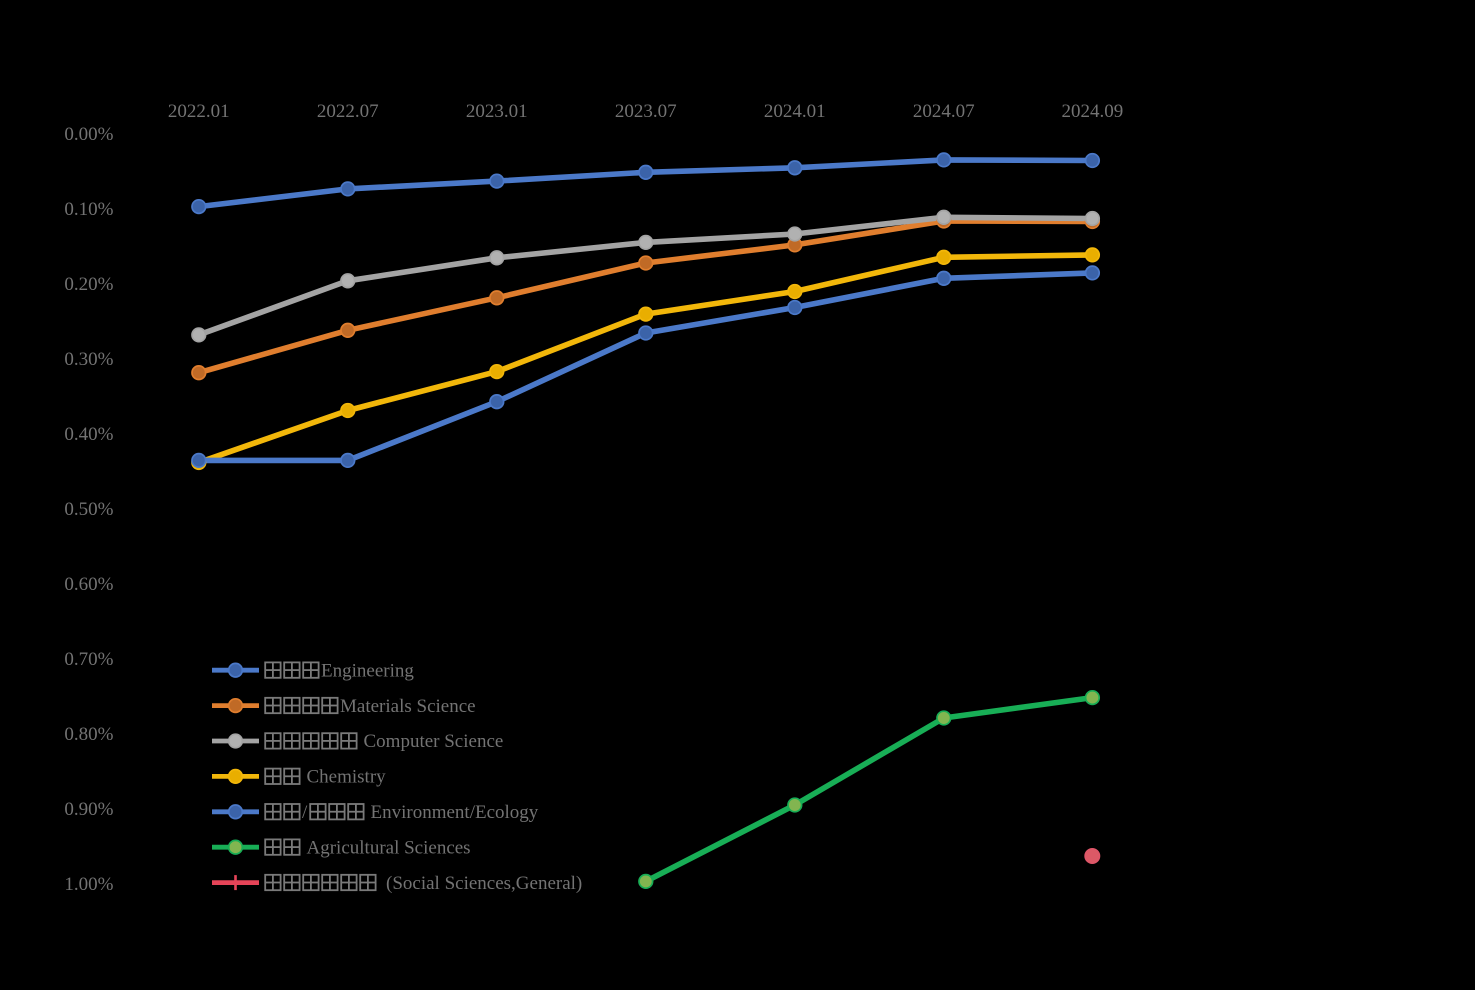 The image size is (1475, 990). What do you see at coordinates (88, 134) in the screenshot?
I see `svg-text: 0.00%` at bounding box center [88, 134].